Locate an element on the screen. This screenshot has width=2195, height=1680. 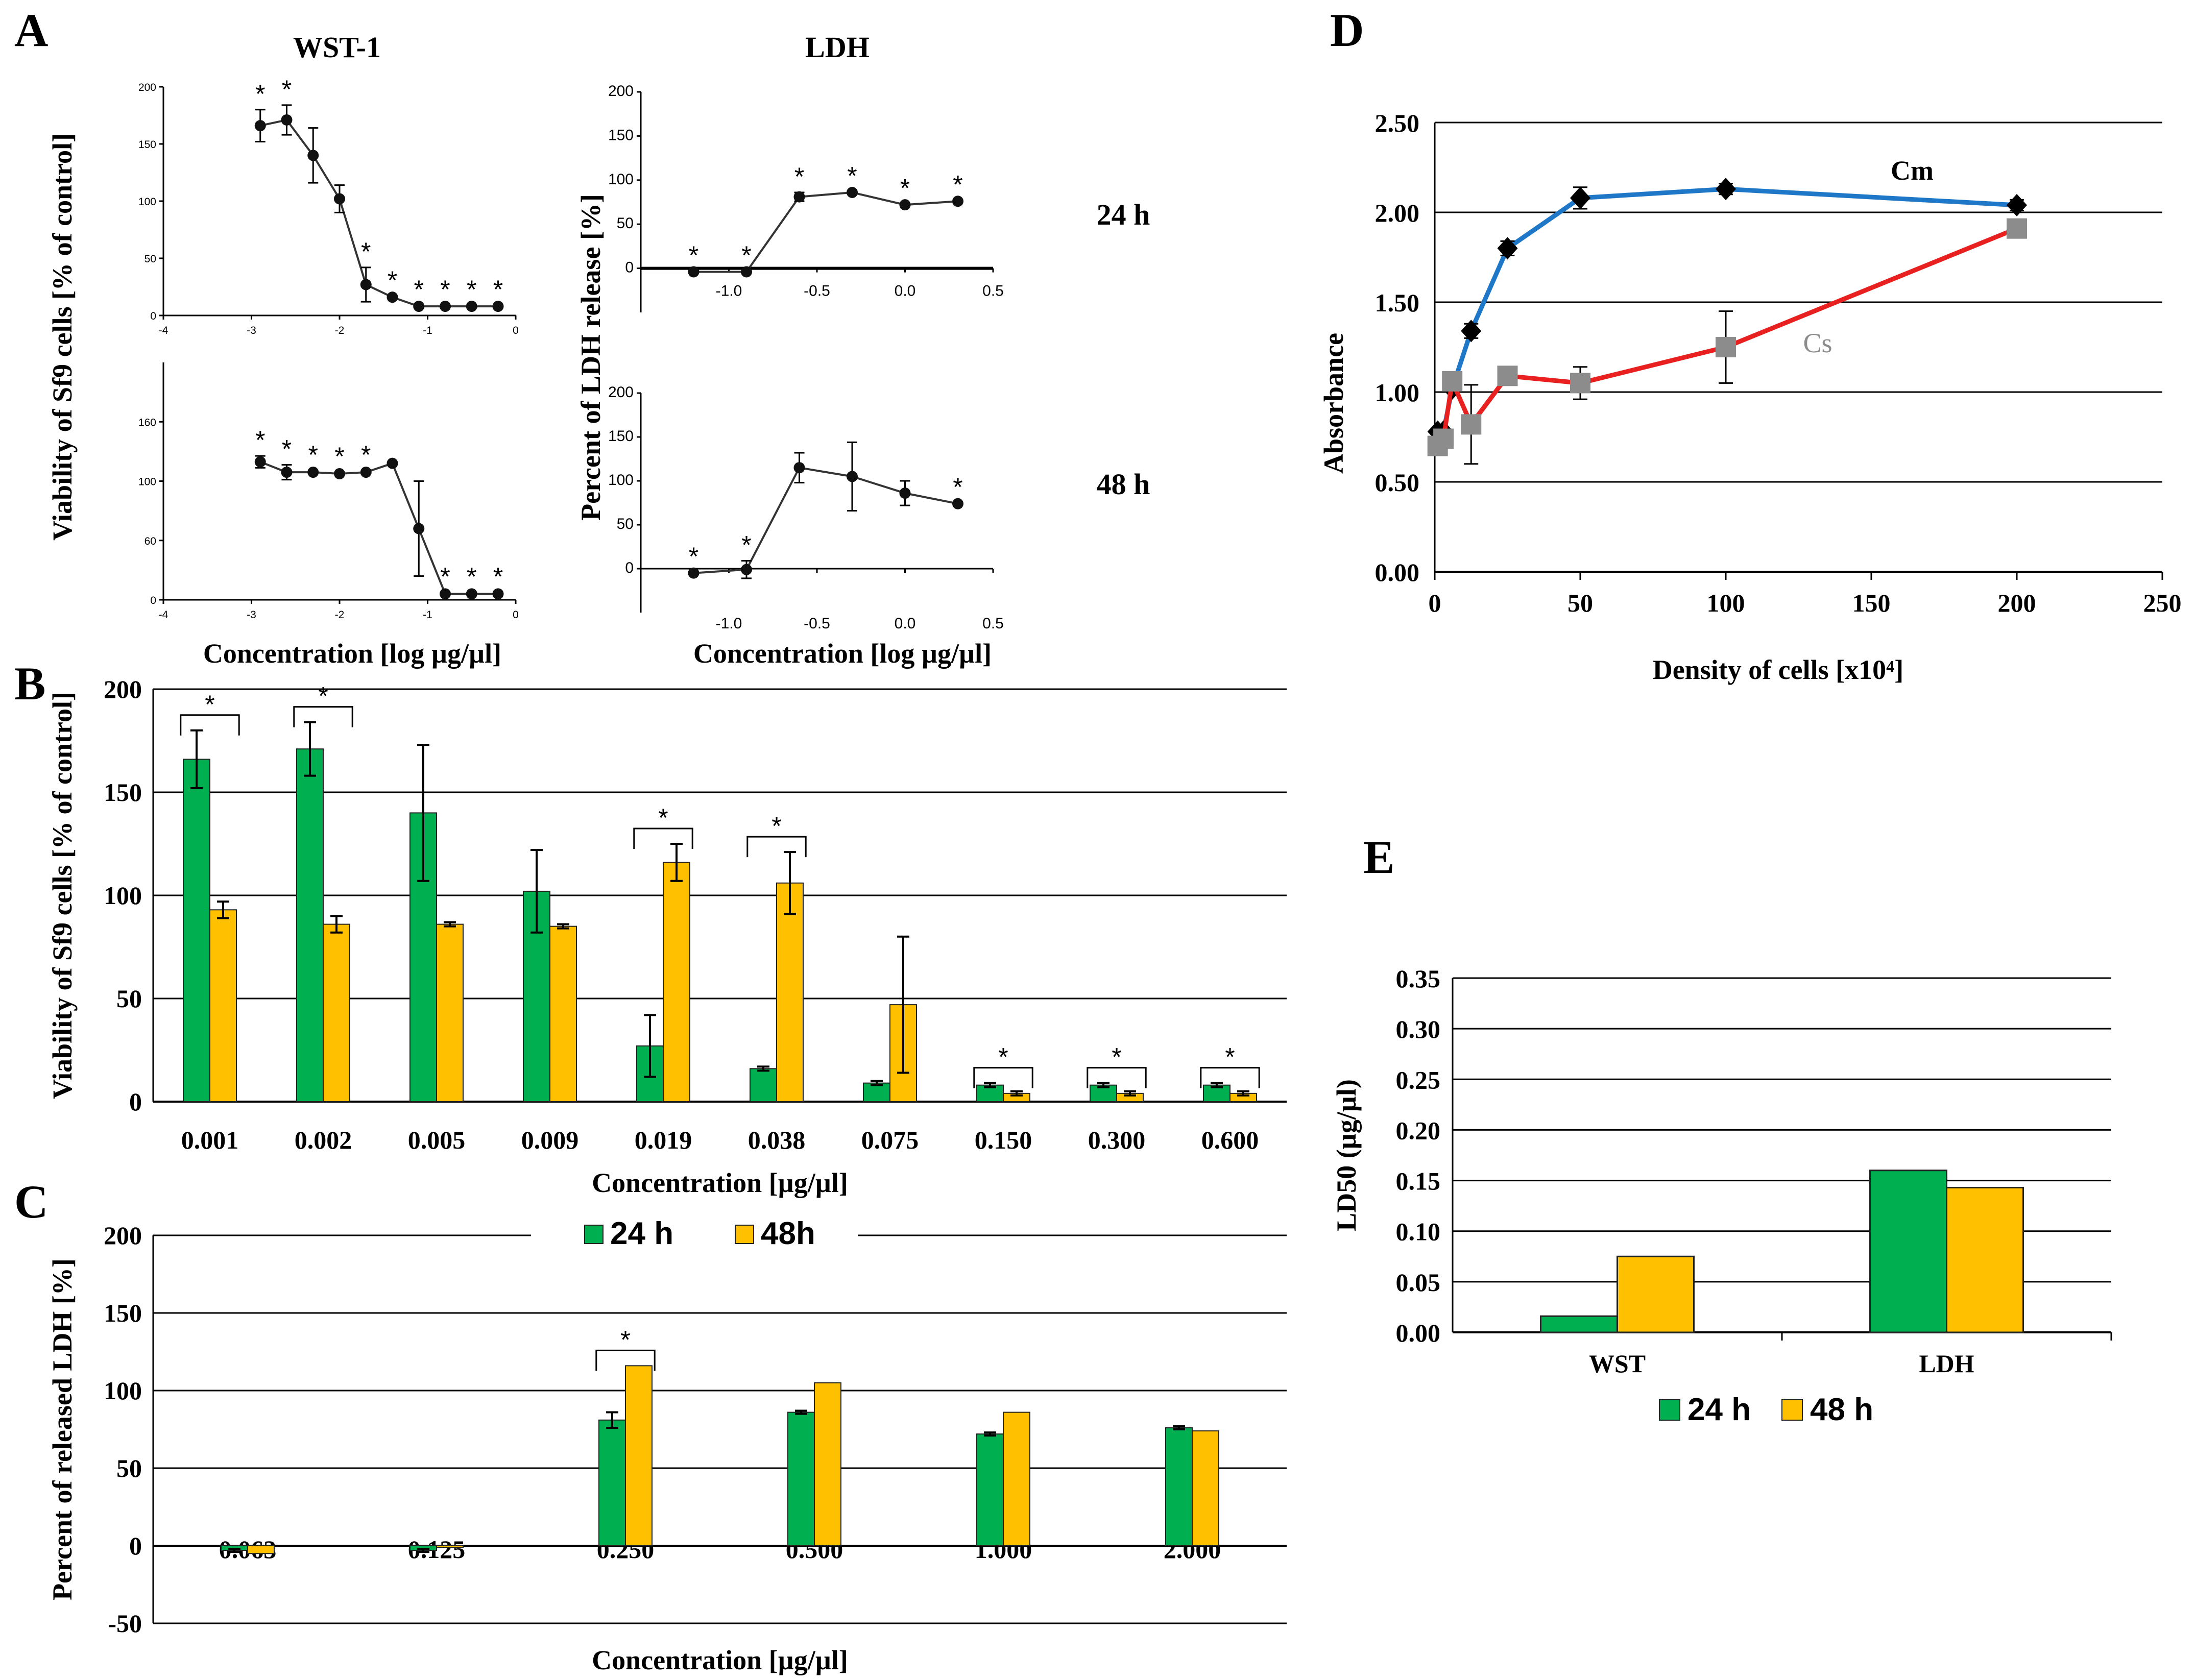
x-tick-label: -2 is located at coordinates (340, 330).